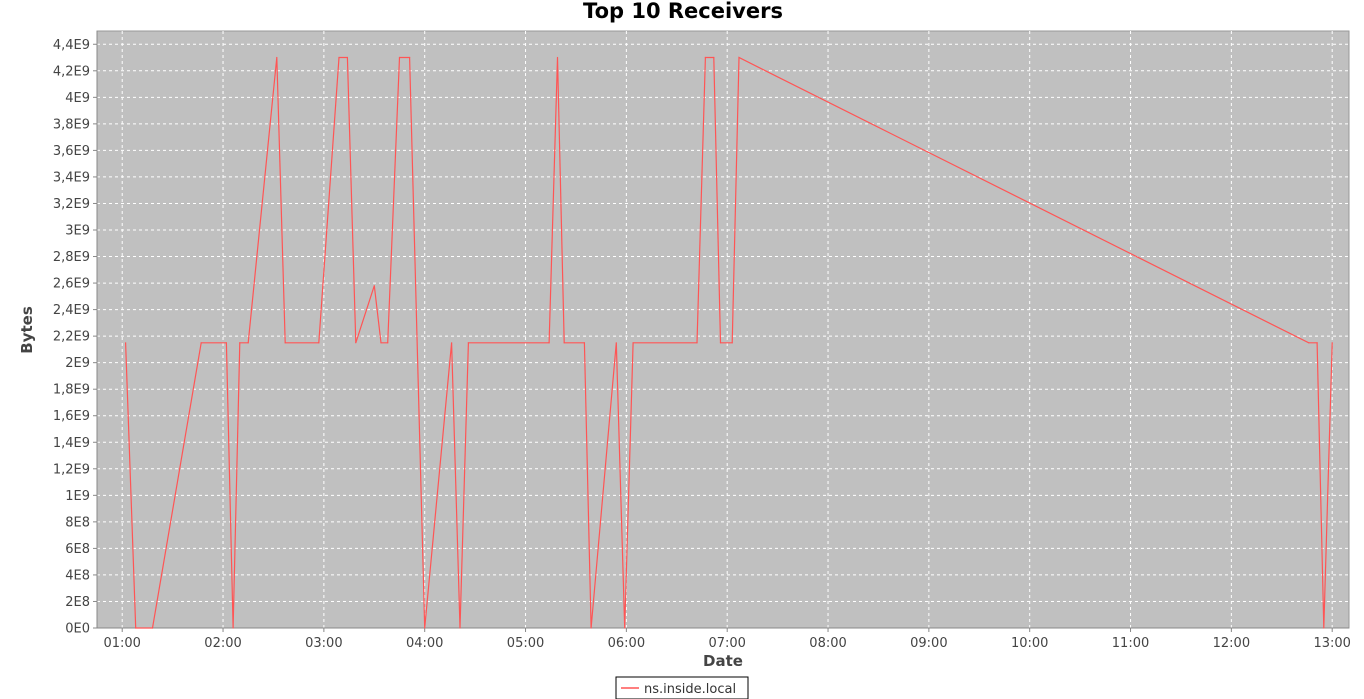 This screenshot has width=1364, height=699. I want to click on y-tick-label: 4,2E9, so click(71, 71).